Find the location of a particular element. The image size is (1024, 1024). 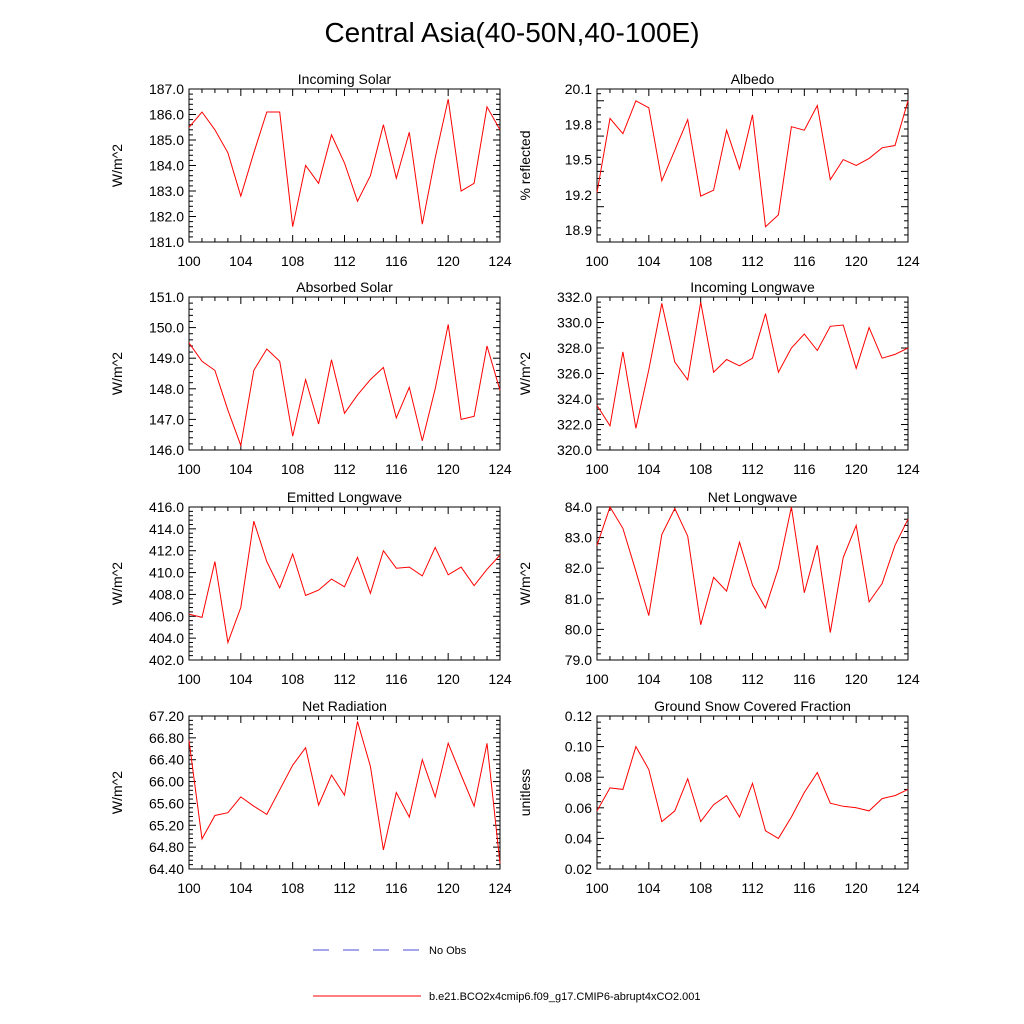

y-tick-label: 79.0 is located at coordinates (578, 660).